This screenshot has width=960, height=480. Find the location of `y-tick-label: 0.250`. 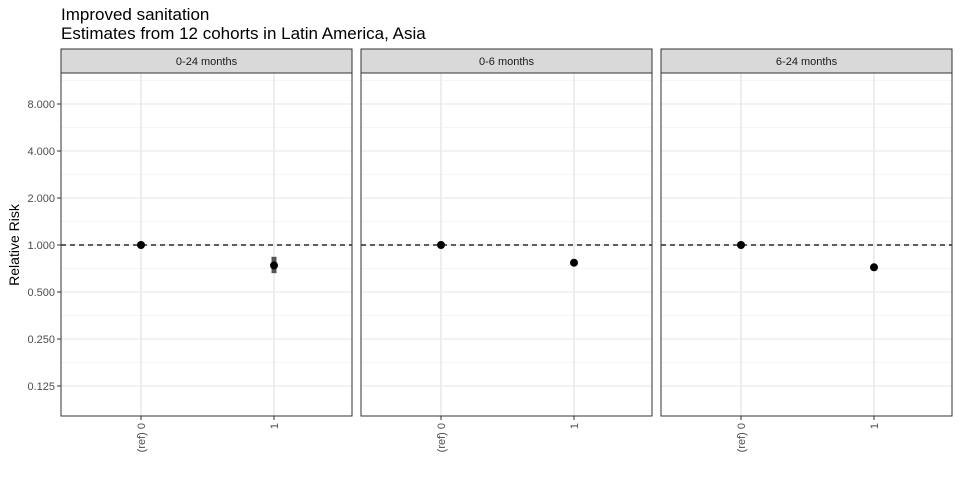

y-tick-label: 0.250 is located at coordinates (41, 340).